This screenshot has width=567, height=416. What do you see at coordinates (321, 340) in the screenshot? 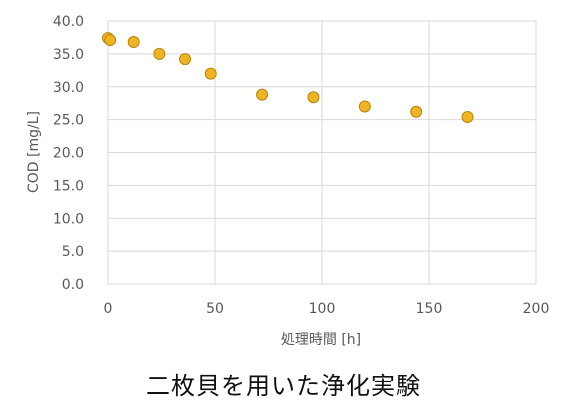
I see `x-axis-title: 処理時間 [h]` at bounding box center [321, 340].